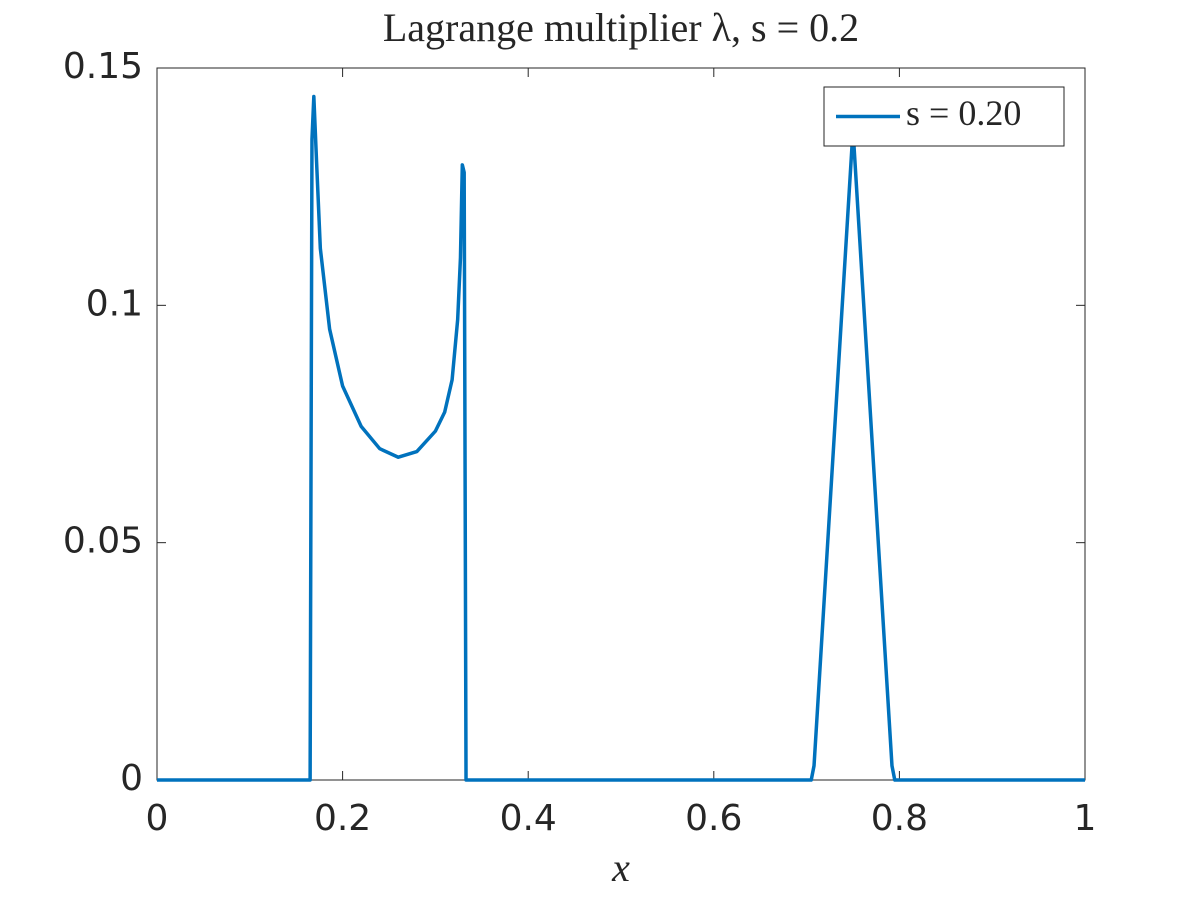 Image resolution: width=1200 pixels, height=900 pixels. Describe the element at coordinates (114, 303) in the screenshot. I see `y-tick-label: 0.1` at that location.